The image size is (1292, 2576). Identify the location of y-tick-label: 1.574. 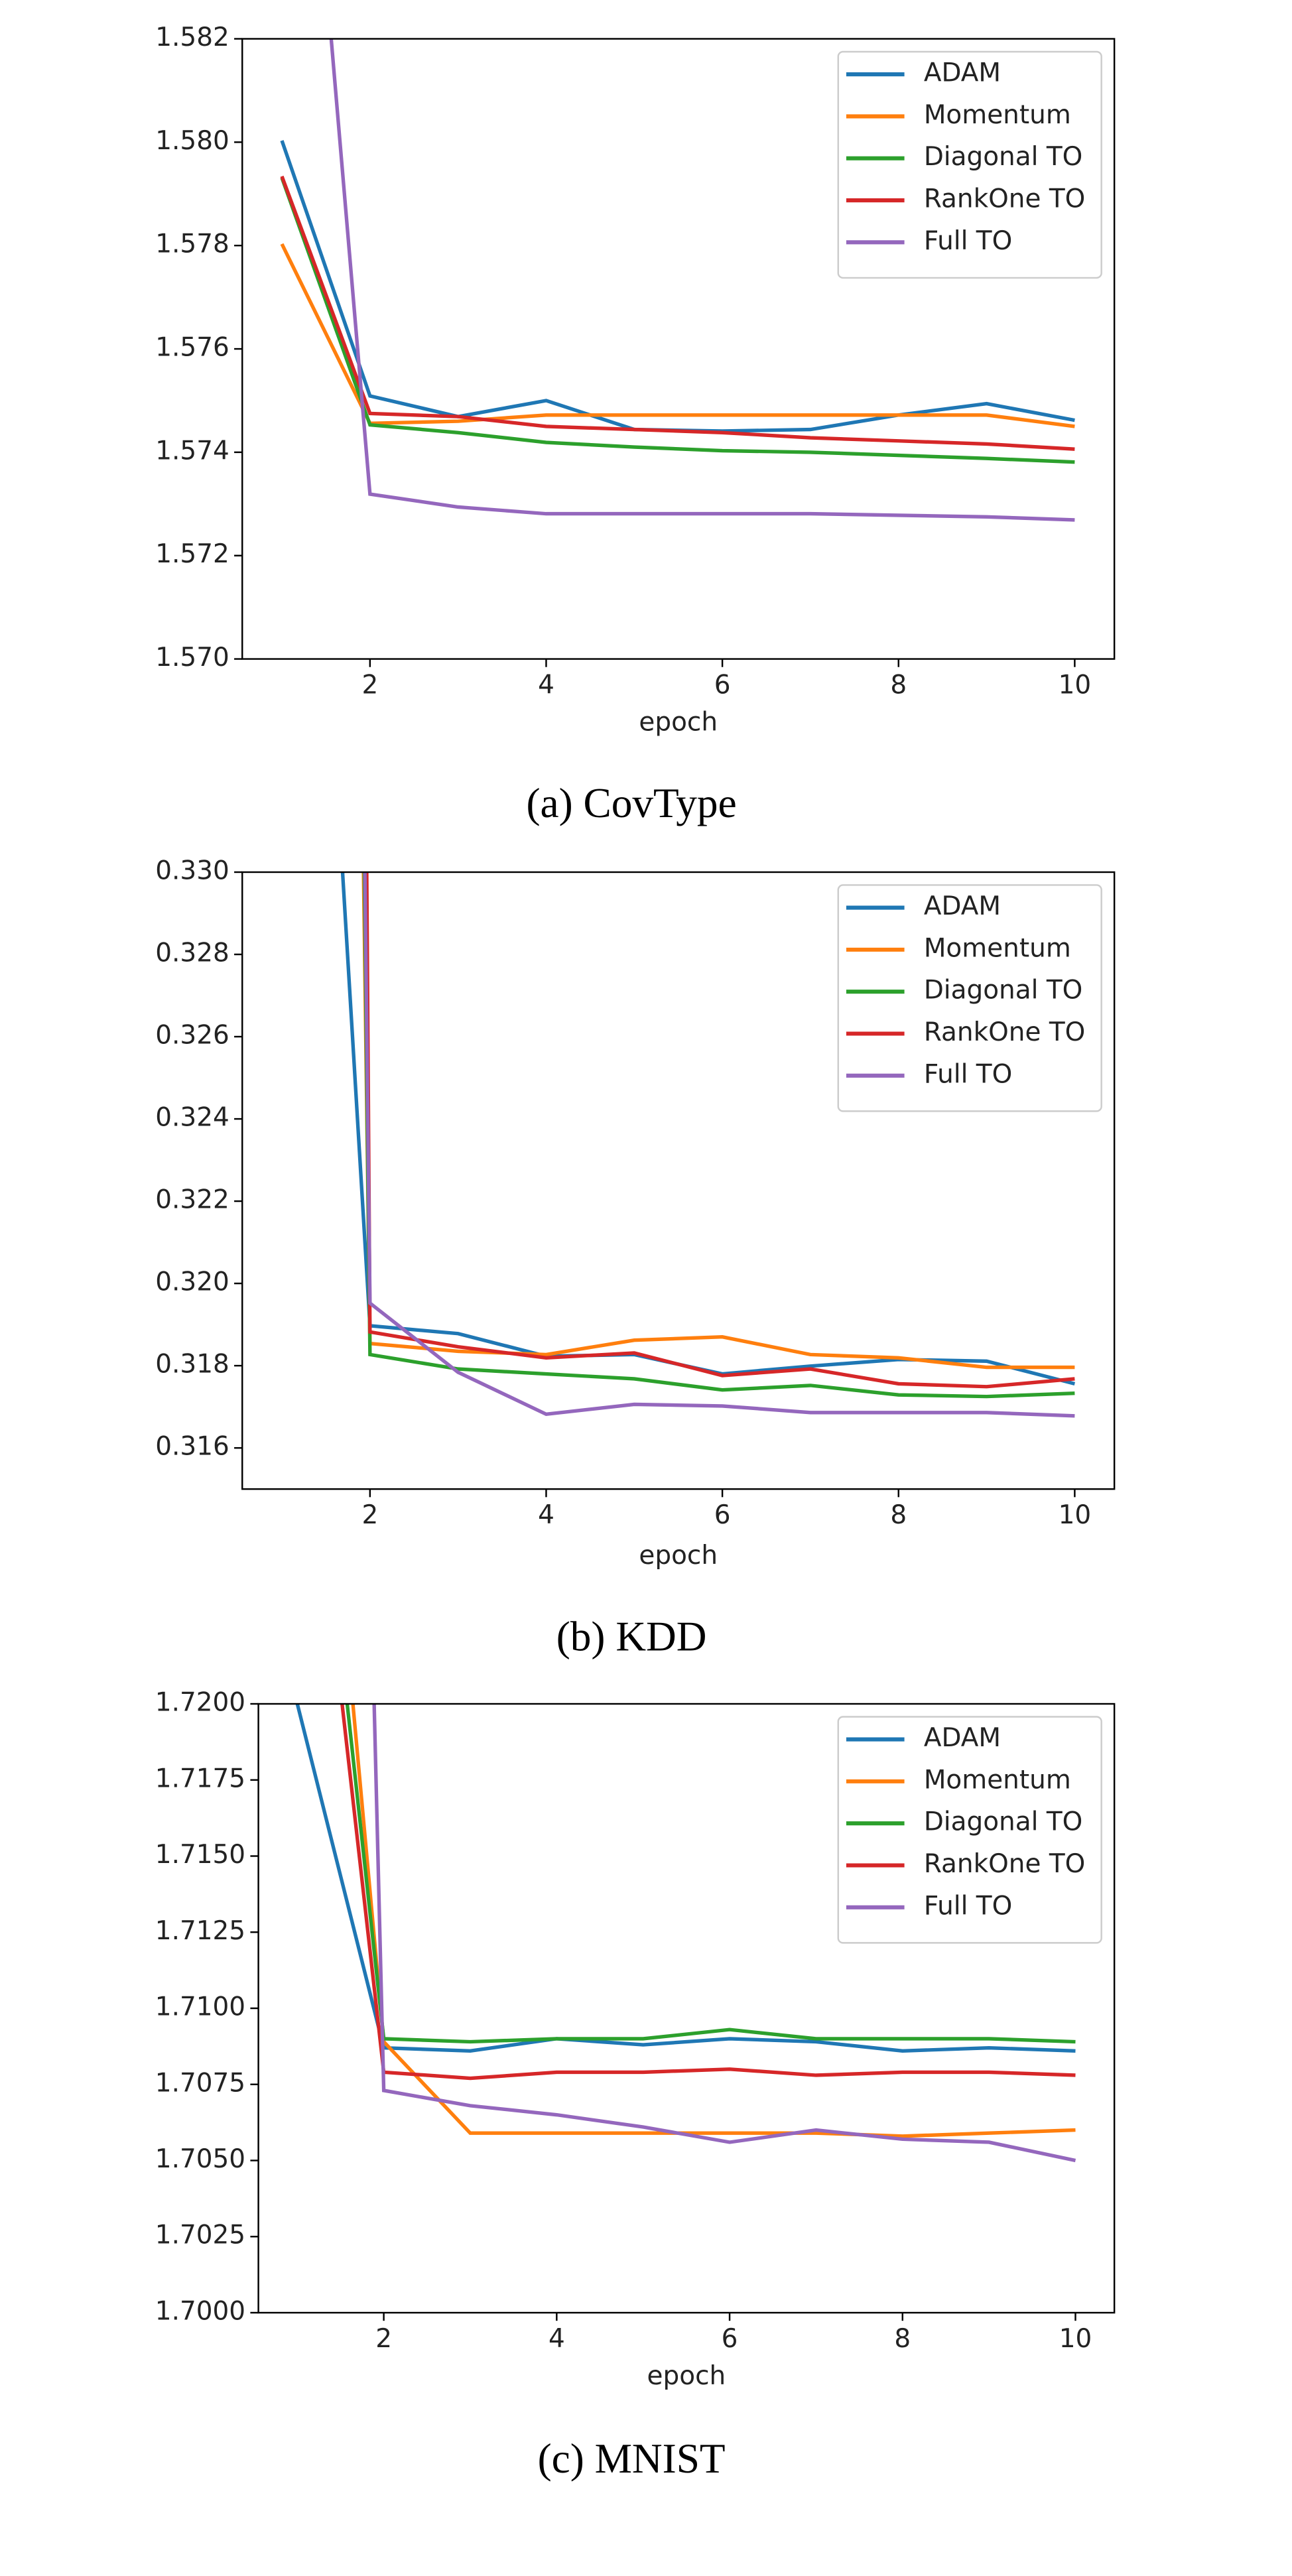
(192, 451).